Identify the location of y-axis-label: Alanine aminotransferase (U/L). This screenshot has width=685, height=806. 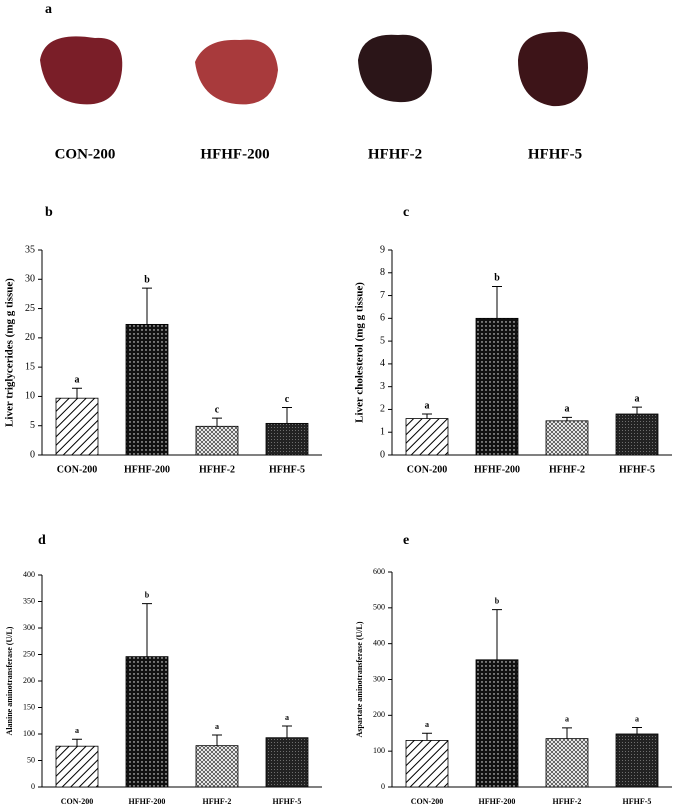
(9, 680).